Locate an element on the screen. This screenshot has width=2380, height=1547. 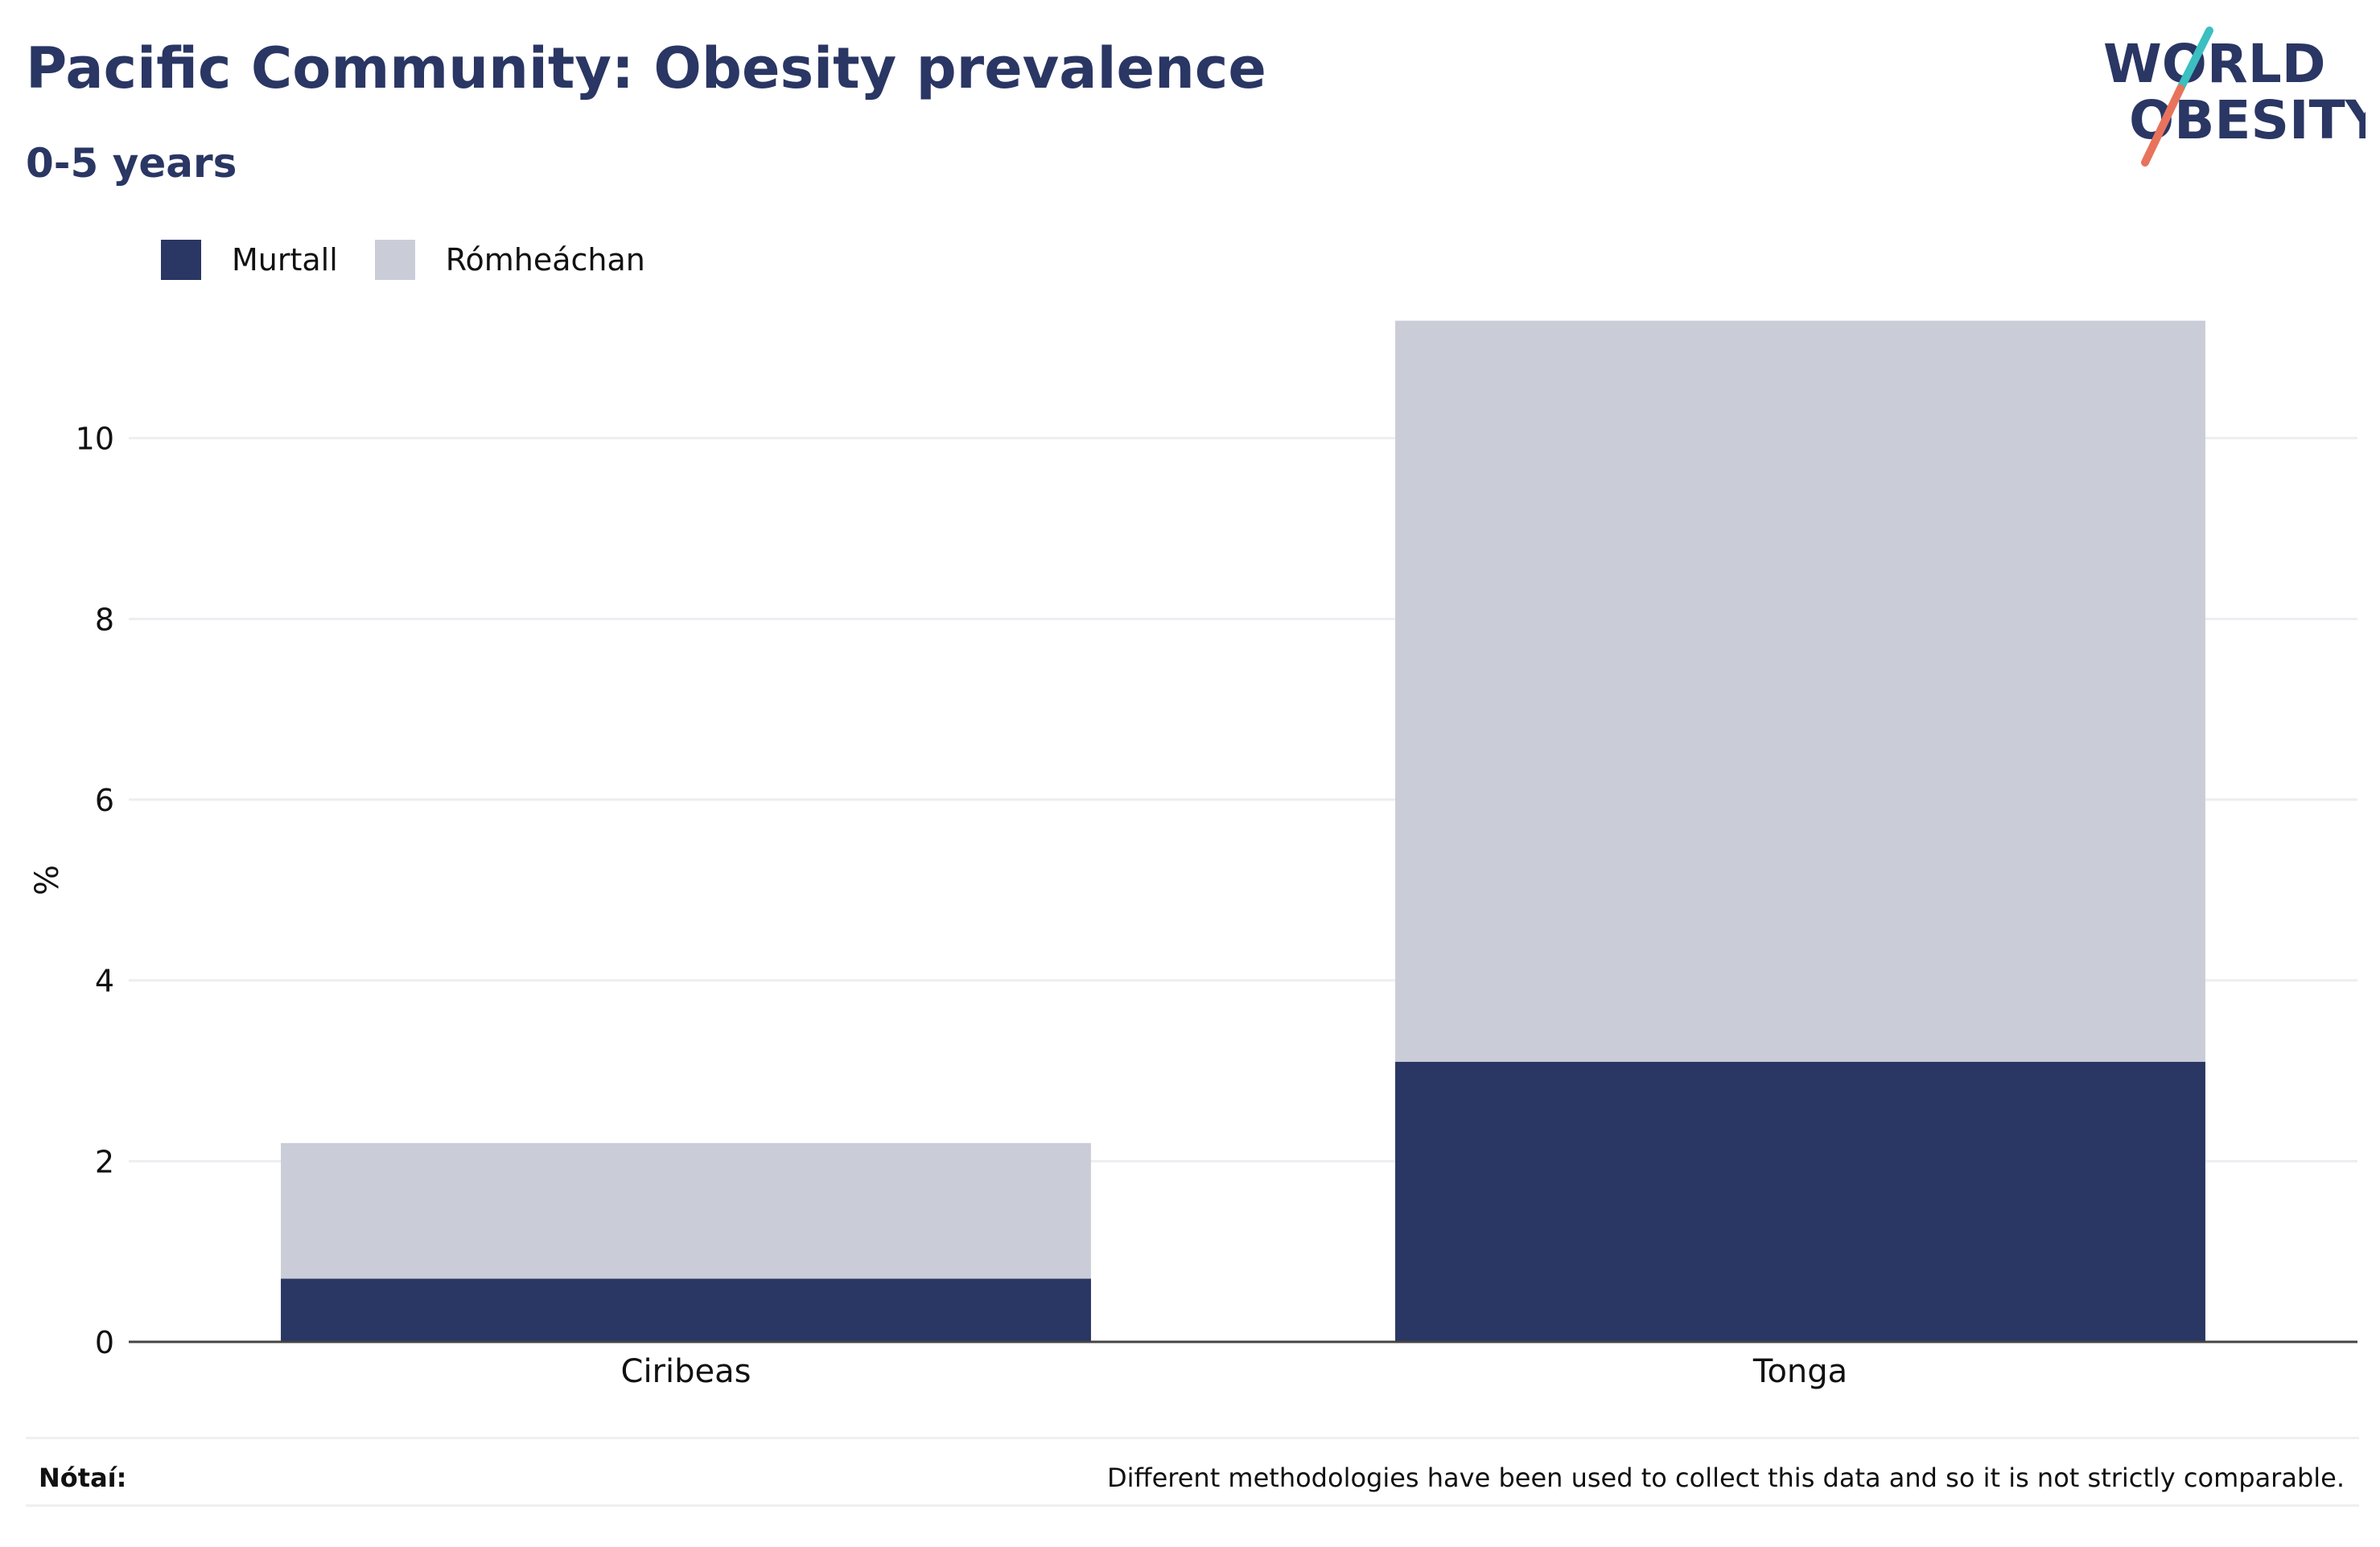
legend-label-murtall: Murtall is located at coordinates (285, 260).